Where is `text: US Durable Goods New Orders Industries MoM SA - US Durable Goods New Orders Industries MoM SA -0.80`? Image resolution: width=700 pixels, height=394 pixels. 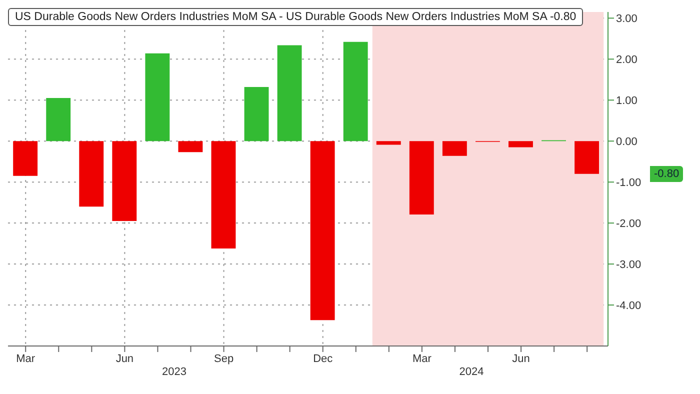 text: US Durable Goods New Orders Industries MoM SA - US Durable Goods New Orders Industries MoM SA -0.80 is located at coordinates (296, 17).